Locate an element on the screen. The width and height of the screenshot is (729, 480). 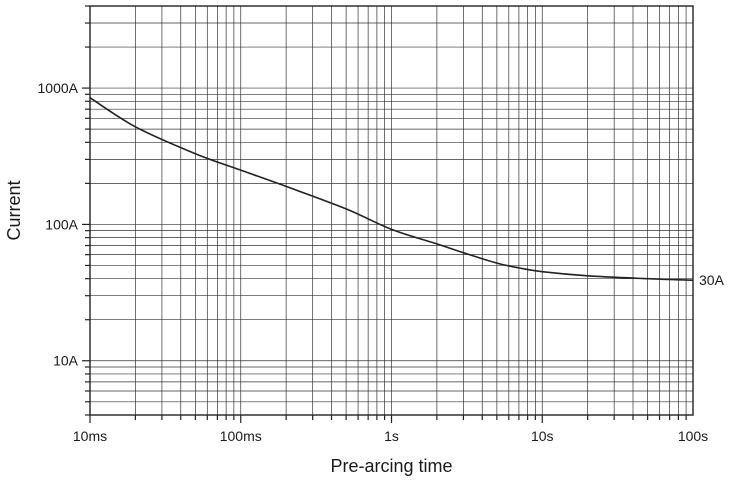
x-tick-label: 10s is located at coordinates (542, 436).